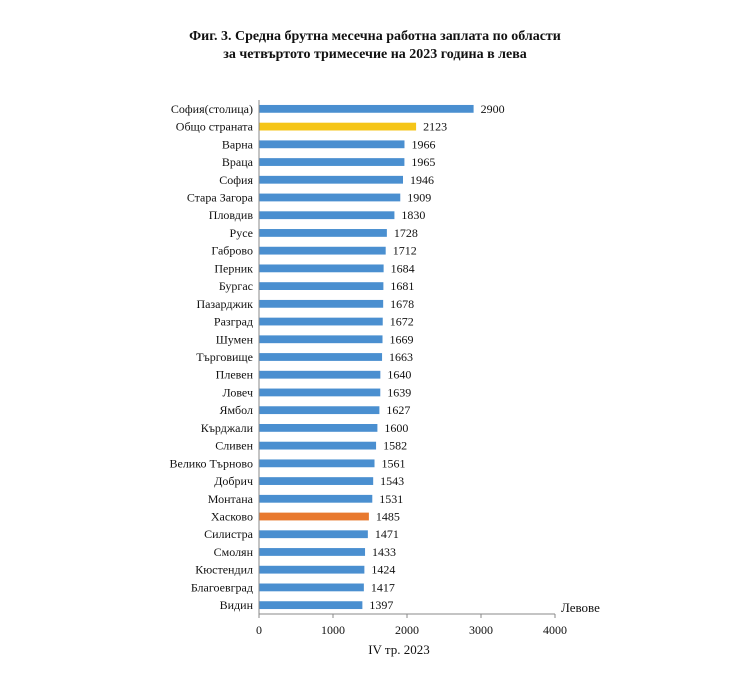 This screenshot has height=676, width=750. Describe the element at coordinates (406, 233) in the screenshot. I see `data-label: 1728` at that location.